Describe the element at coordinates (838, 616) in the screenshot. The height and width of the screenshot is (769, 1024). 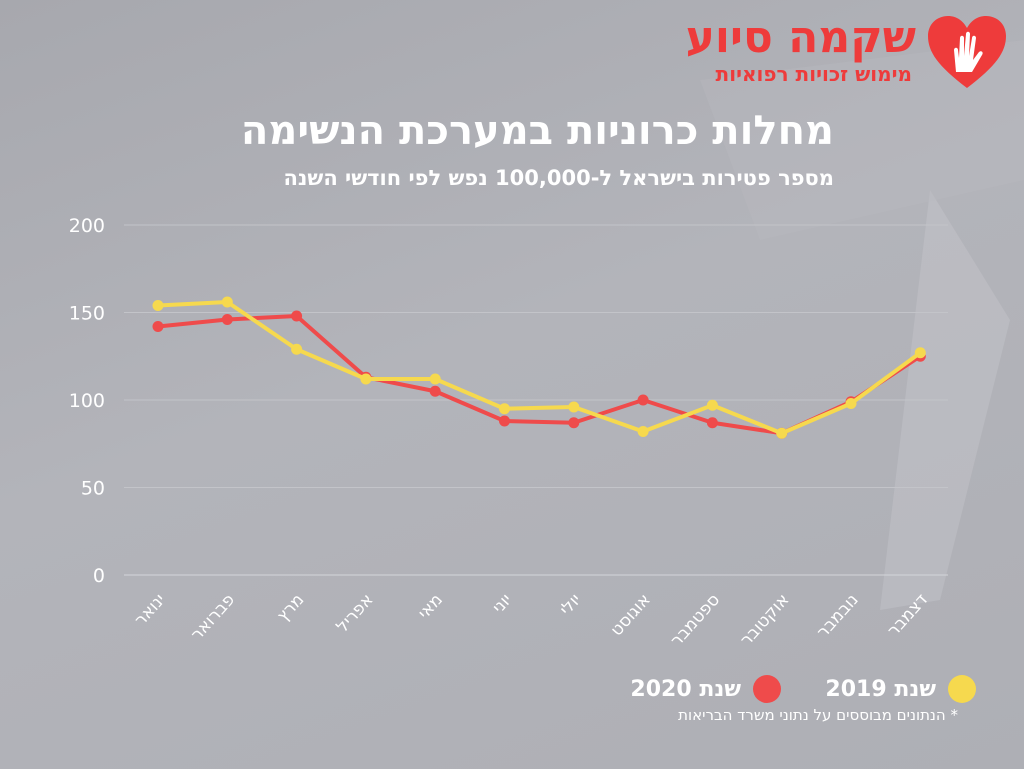
I see `x-tick-label: נובמבר` at that location.